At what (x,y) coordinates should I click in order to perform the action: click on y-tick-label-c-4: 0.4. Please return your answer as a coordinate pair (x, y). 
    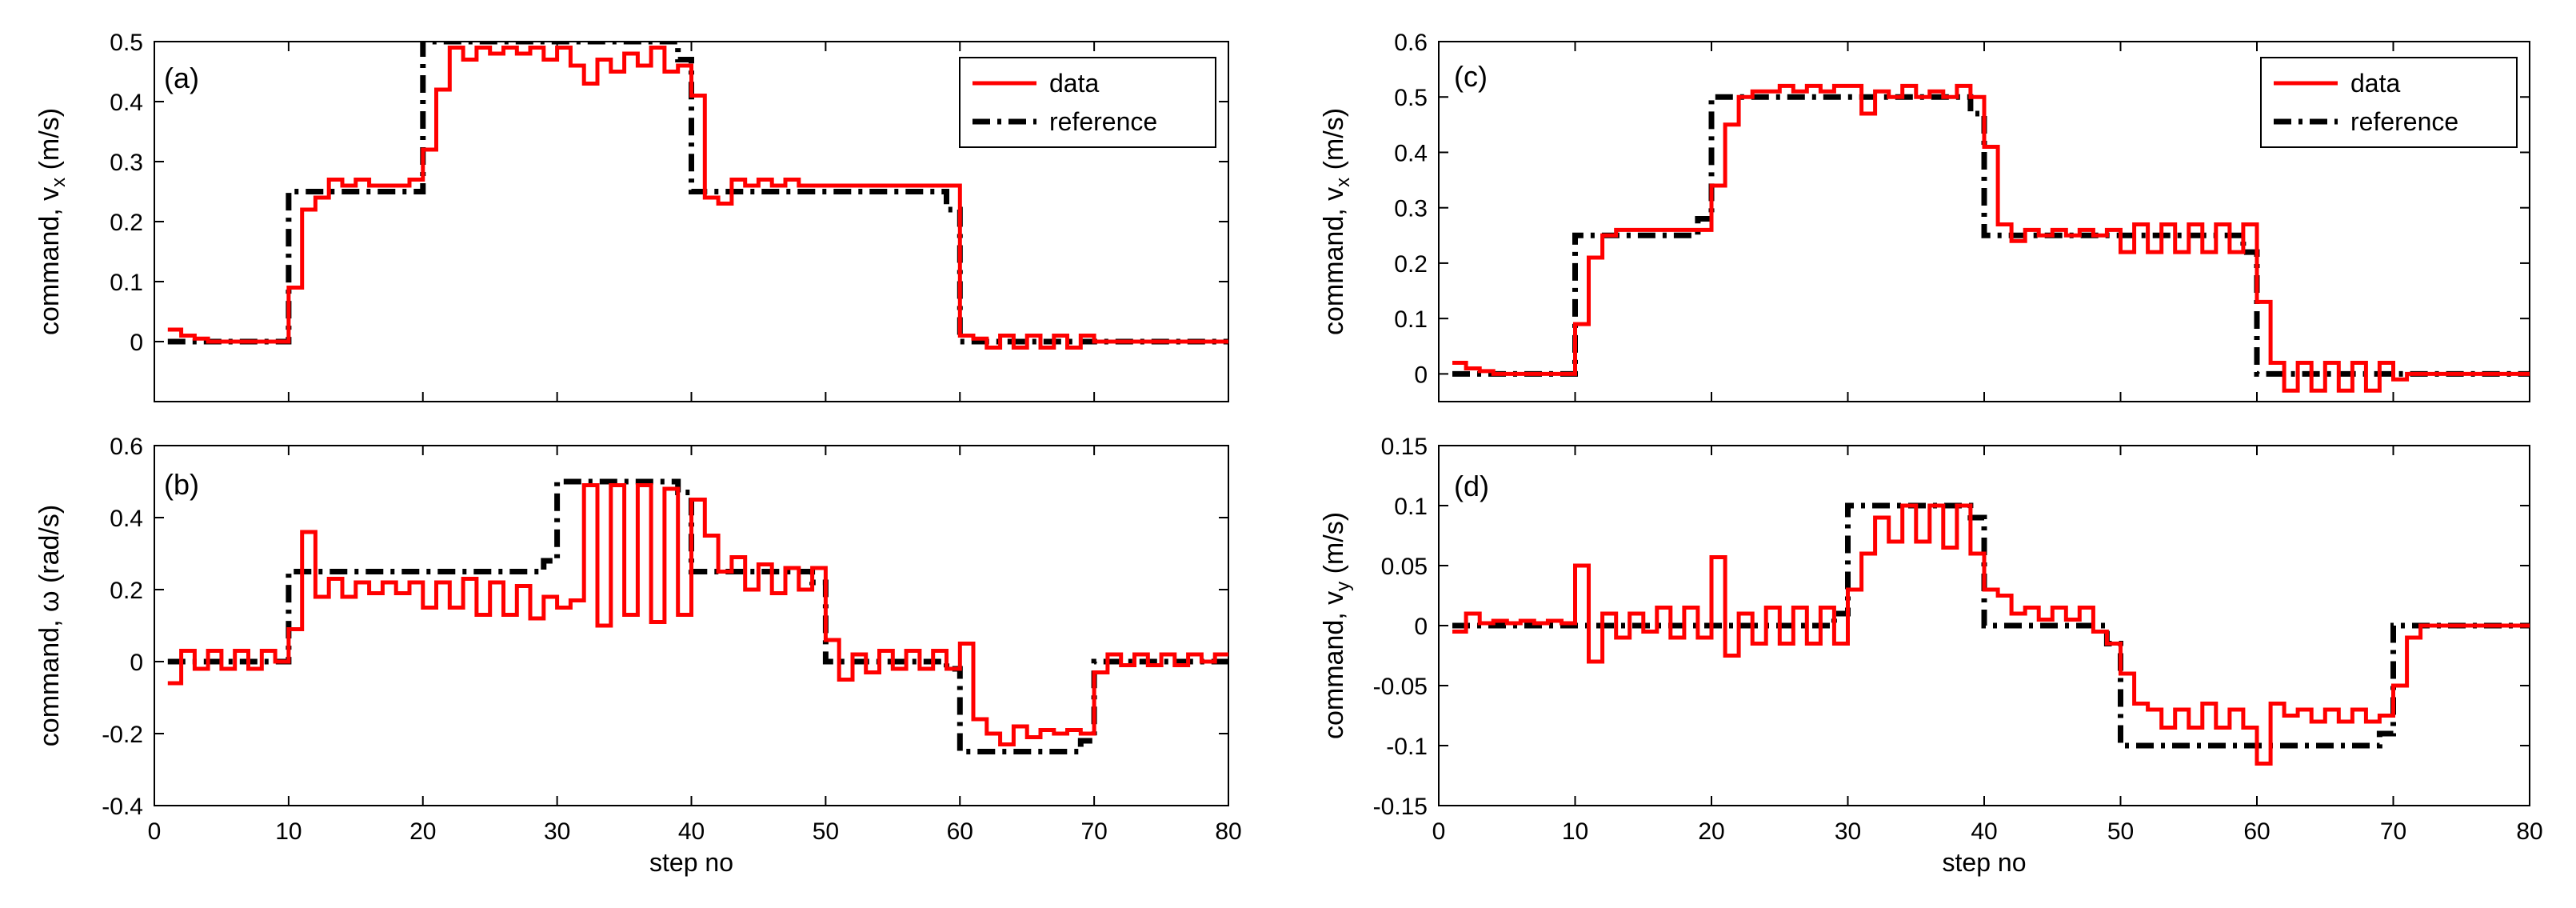
    Looking at the image, I should click on (1411, 153).